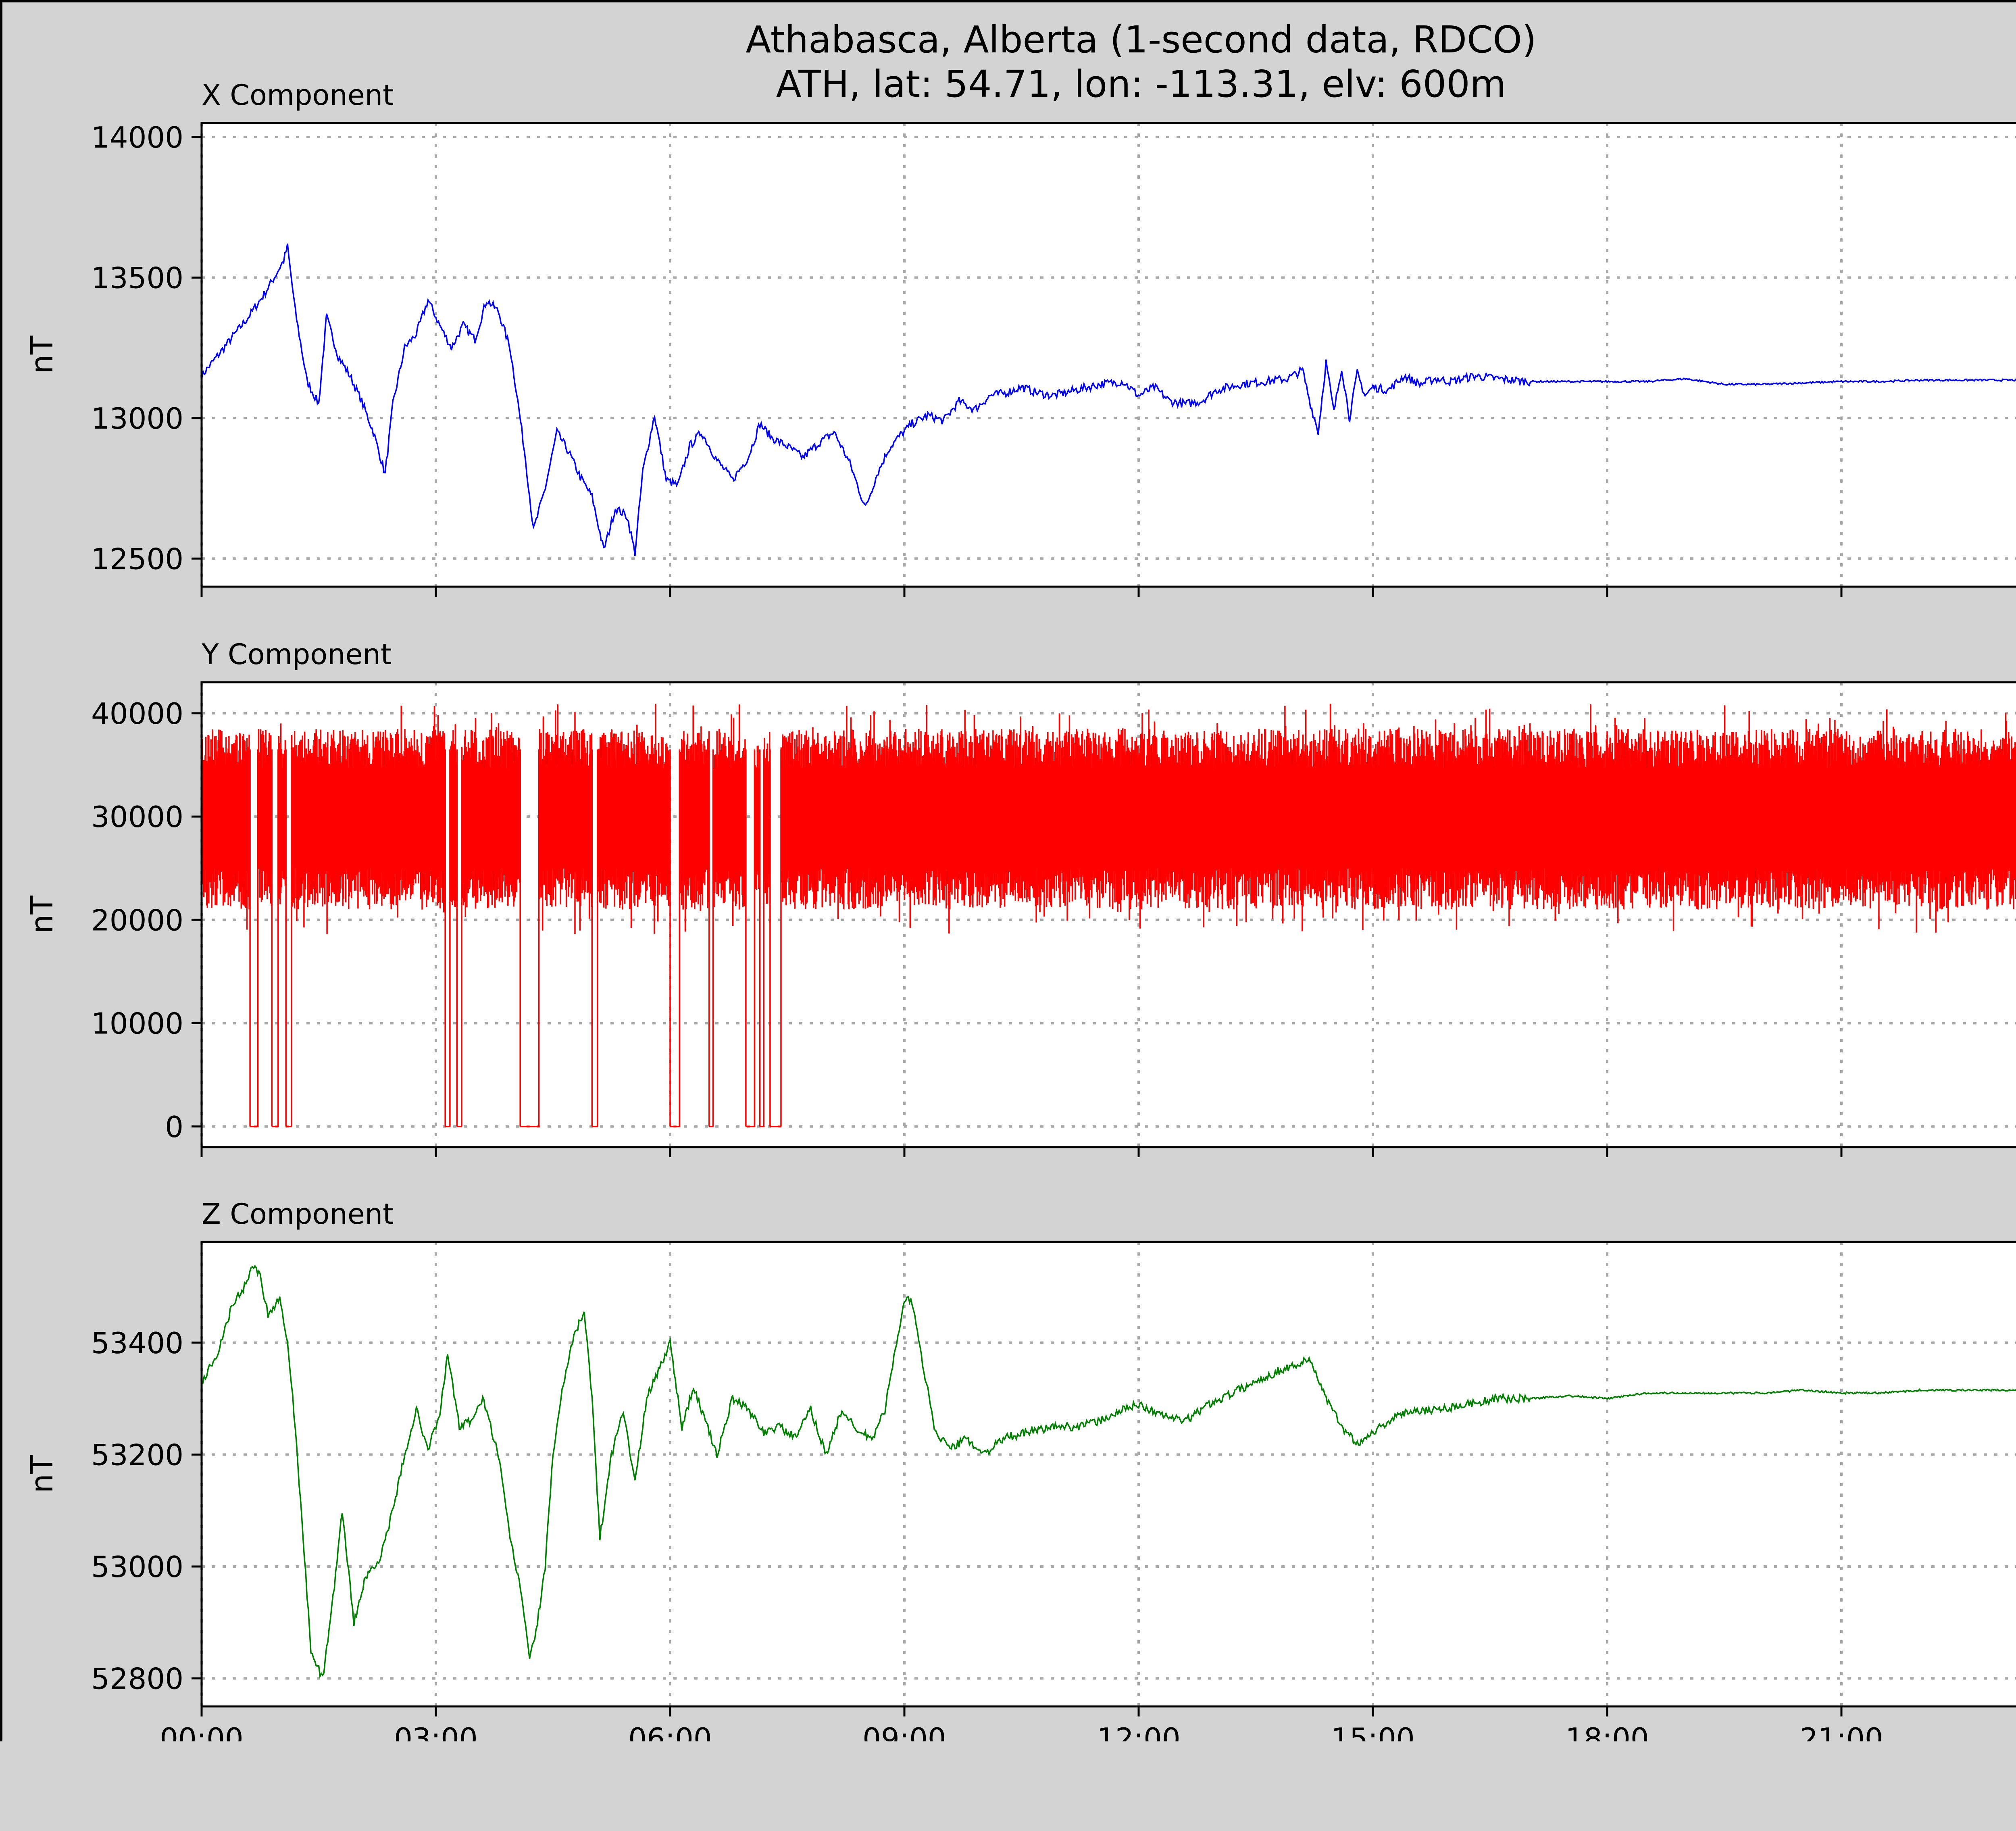  Describe the element at coordinates (298, 1214) in the screenshot. I see `z-panel-title: Z Component` at that location.